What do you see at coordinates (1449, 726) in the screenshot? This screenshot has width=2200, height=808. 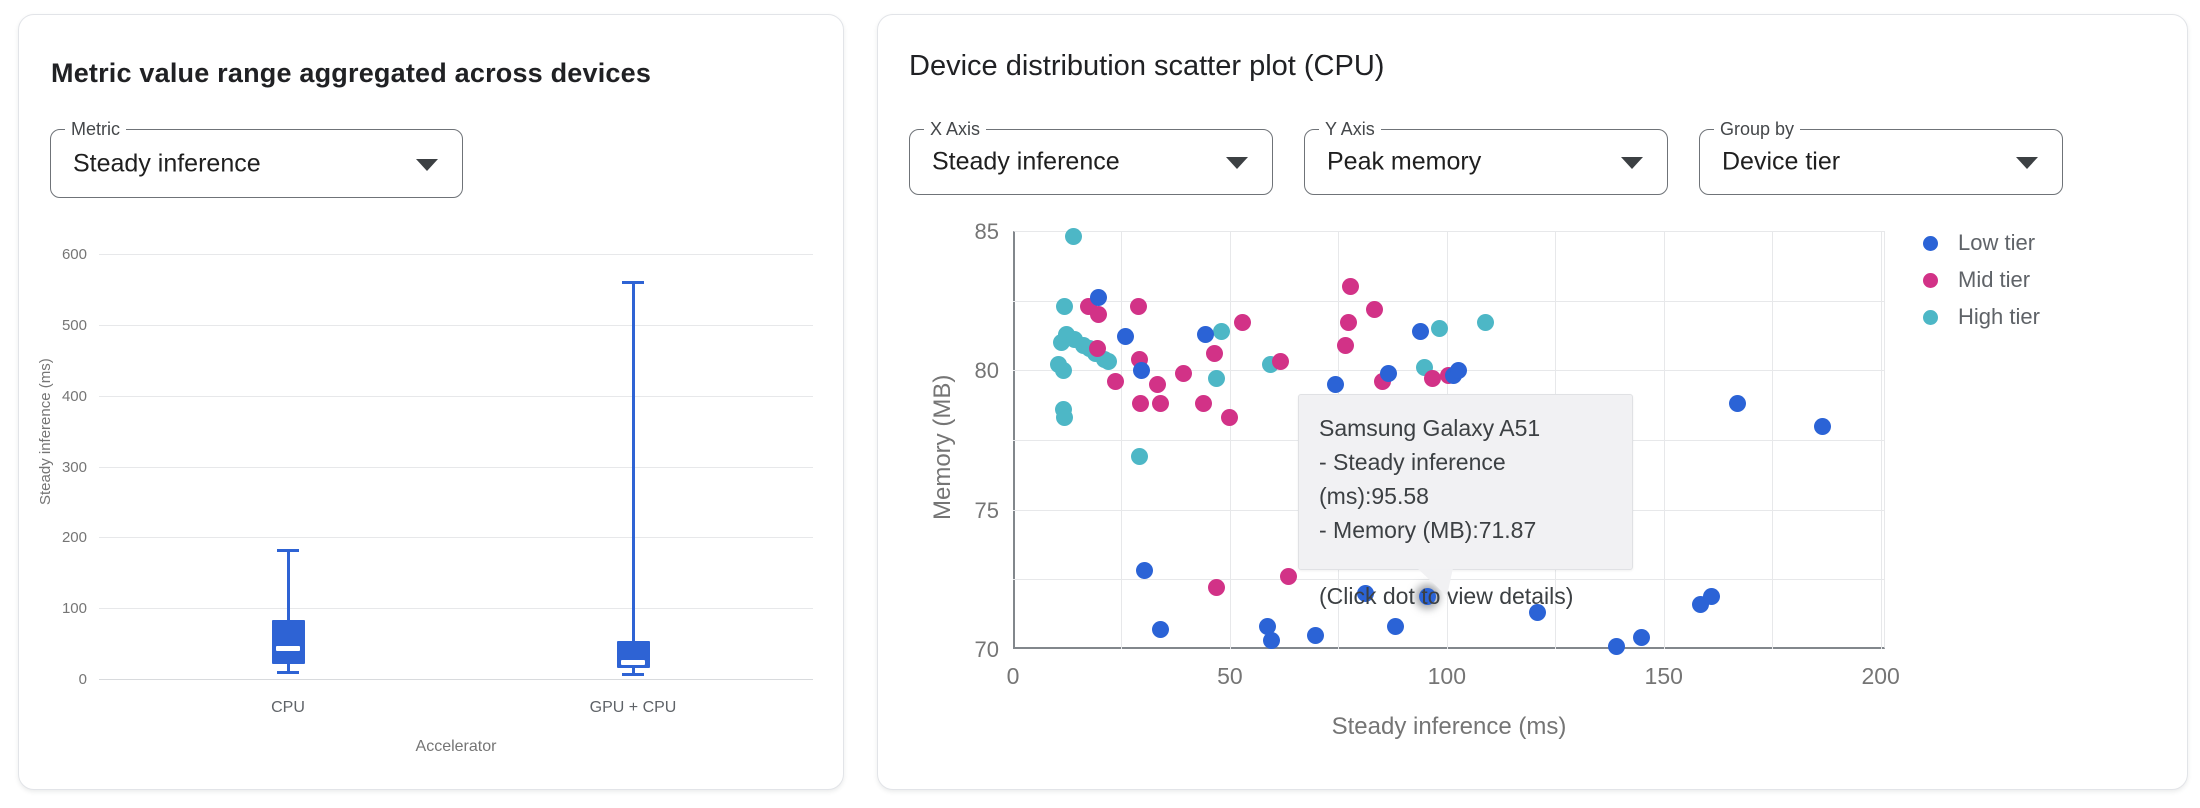 I see `scatter-x-axis-title: Steady inference (ms)` at bounding box center [1449, 726].